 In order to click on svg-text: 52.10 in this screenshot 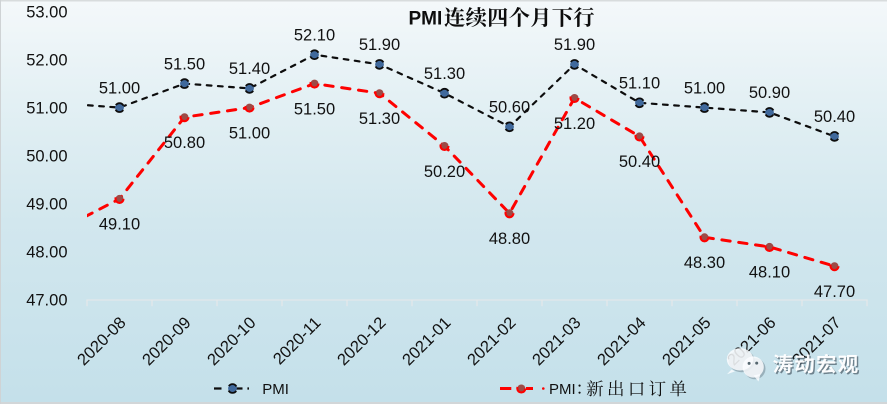, I will do `click(314, 36)`.